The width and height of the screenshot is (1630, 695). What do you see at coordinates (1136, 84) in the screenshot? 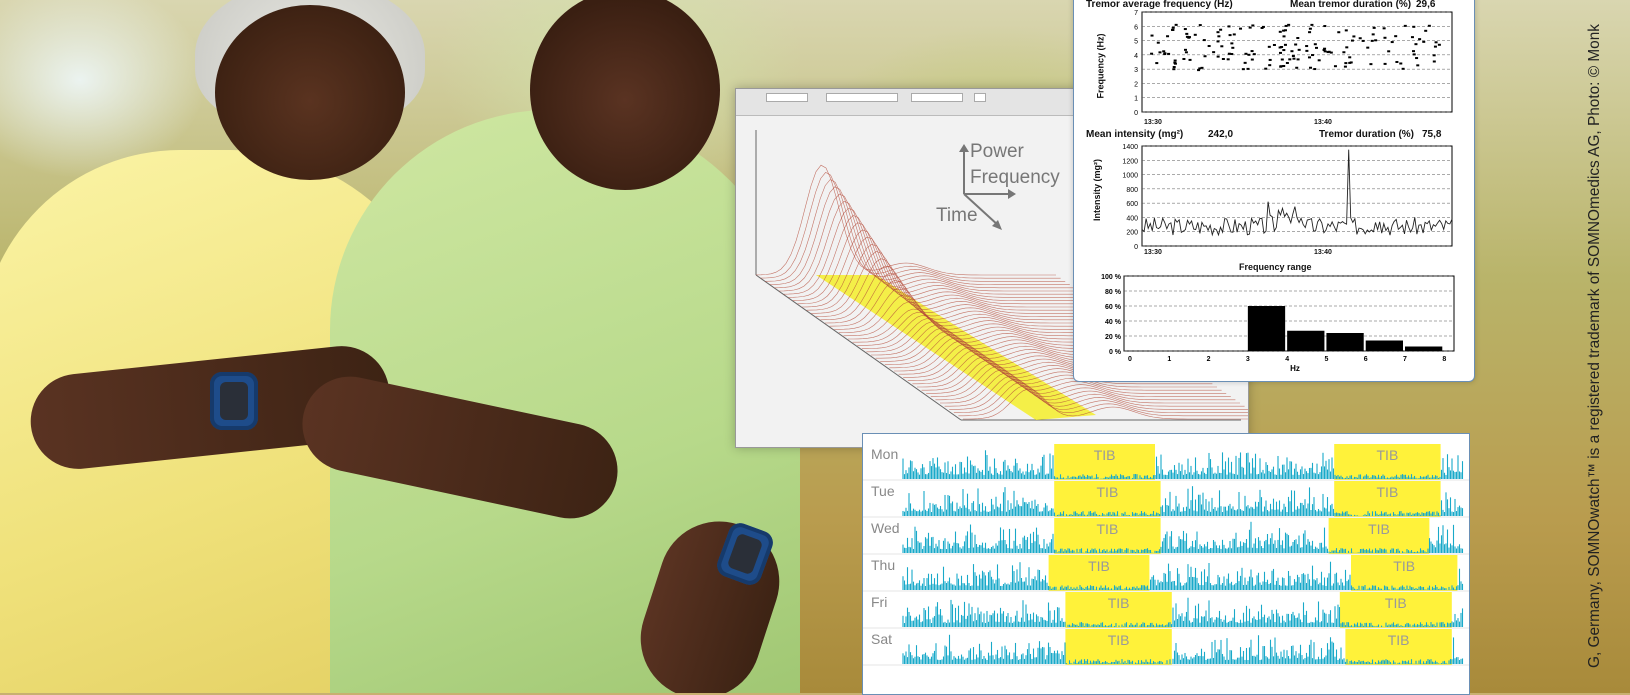
I see `y-tick-label: 2` at bounding box center [1136, 84].